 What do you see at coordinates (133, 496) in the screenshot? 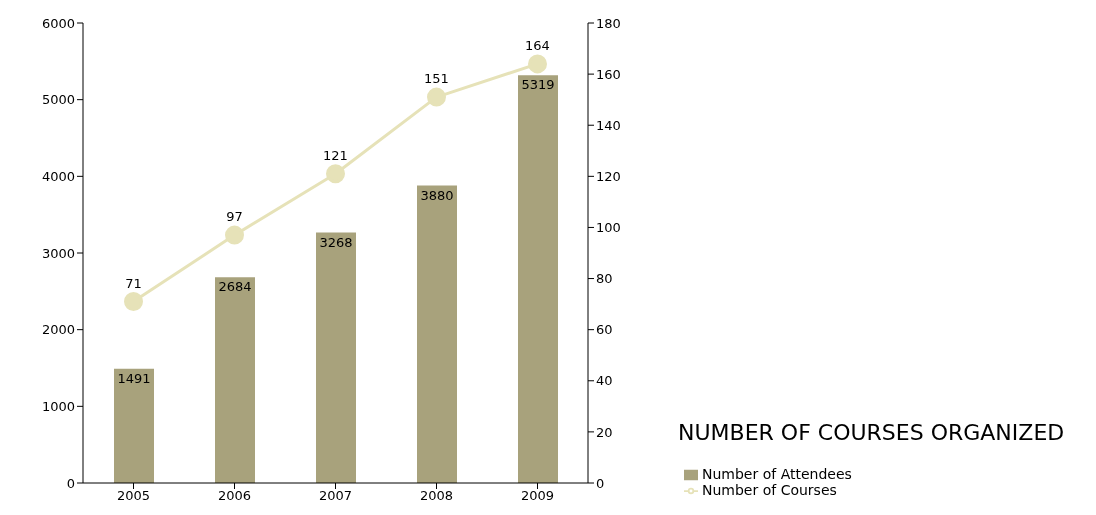
I see `x-tick-label: 2005` at bounding box center [133, 496].